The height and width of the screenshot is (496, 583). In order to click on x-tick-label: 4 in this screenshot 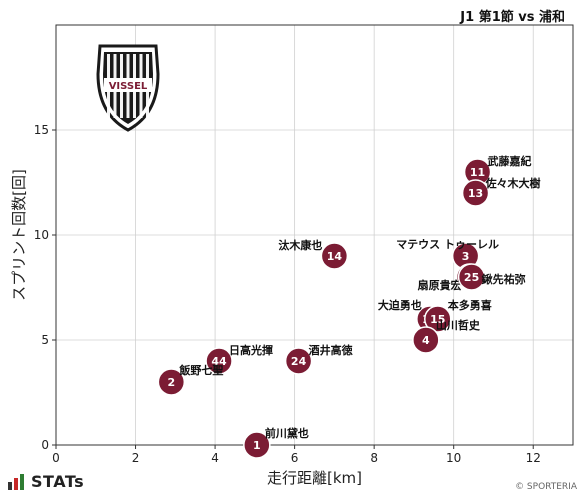, I will do `click(215, 458)`.